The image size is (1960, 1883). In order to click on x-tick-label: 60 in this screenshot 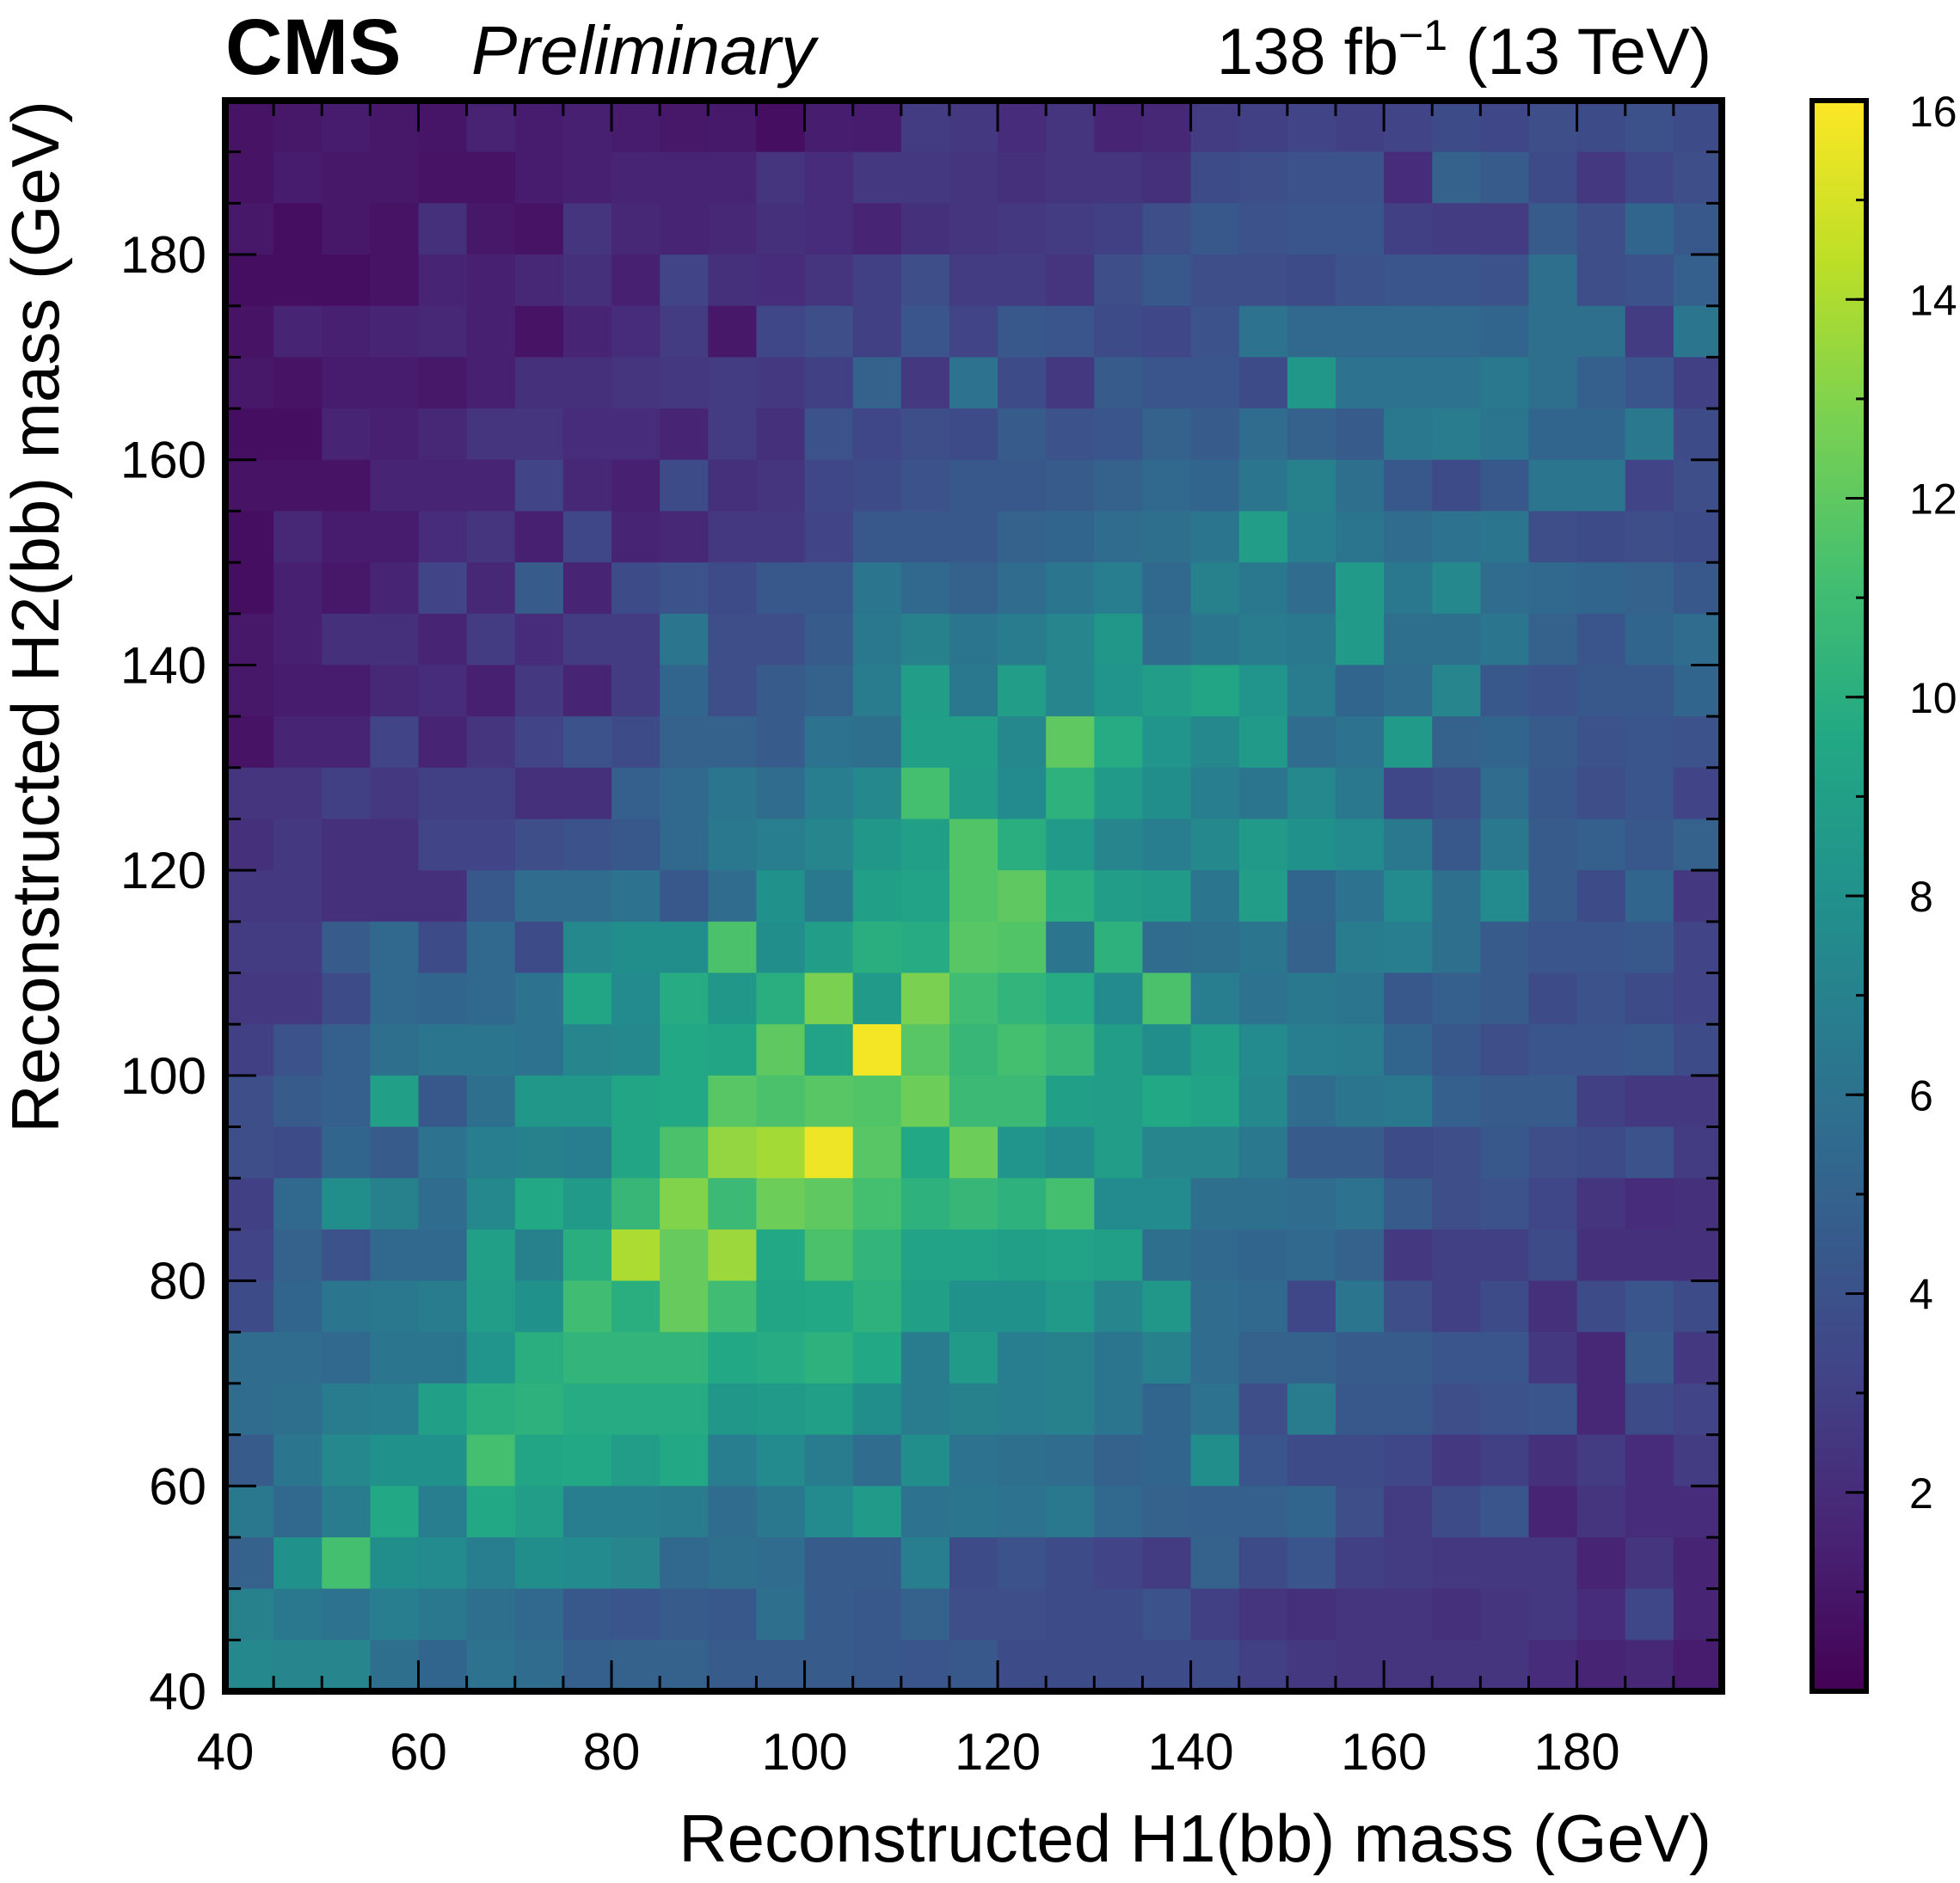, I will do `click(418, 1752)`.